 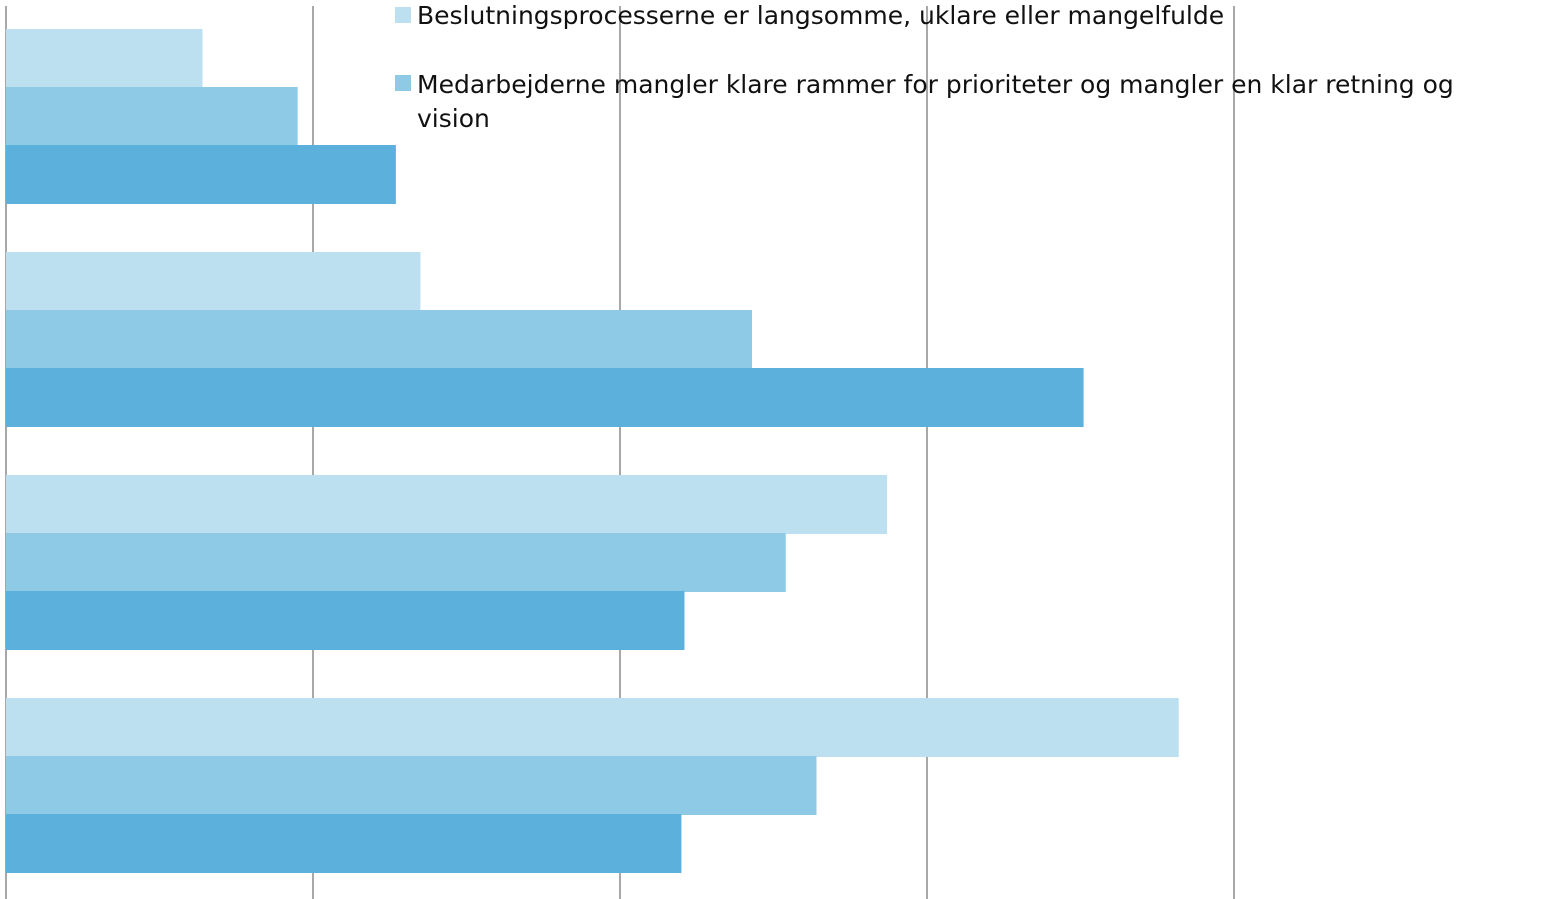 I want to click on bar-series1-category0, so click(x=152, y=116).